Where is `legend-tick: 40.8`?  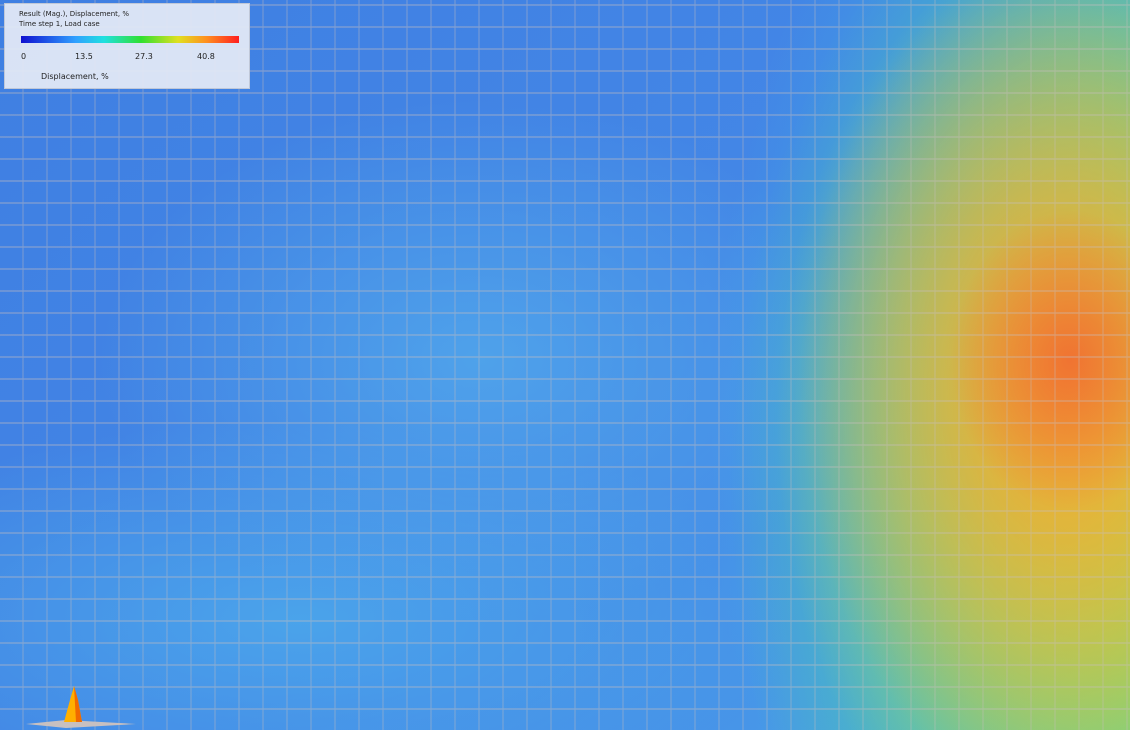 legend-tick: 40.8 is located at coordinates (206, 56).